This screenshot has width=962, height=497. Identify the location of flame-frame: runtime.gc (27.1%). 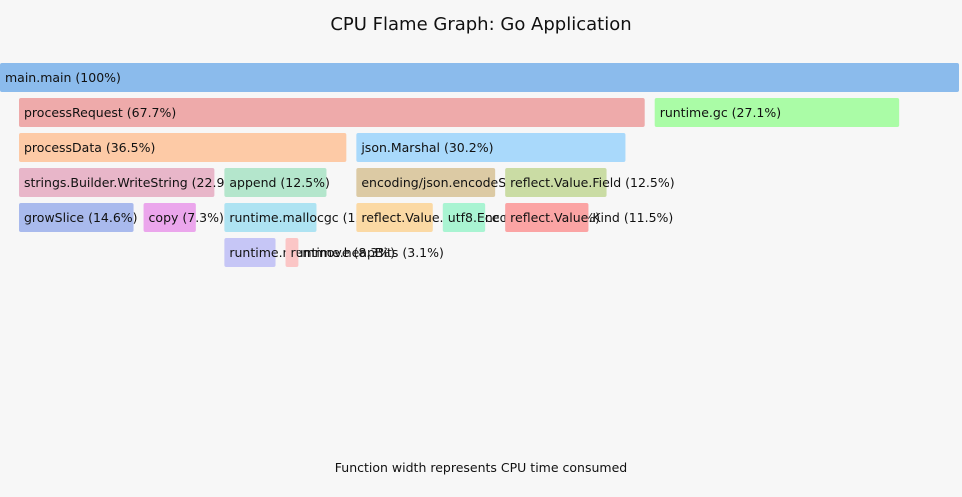
(777, 112).